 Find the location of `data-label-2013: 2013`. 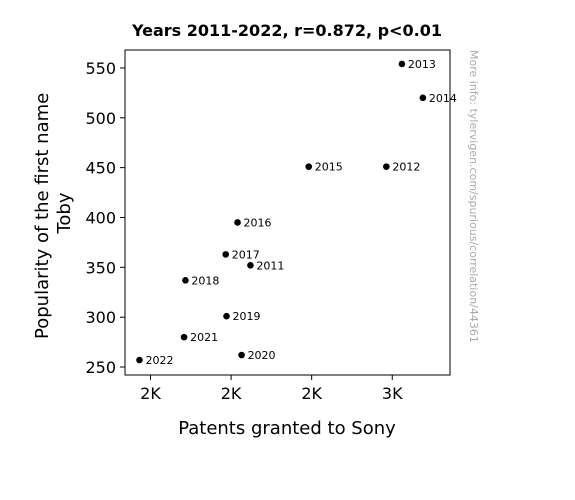

data-label-2013: 2013 is located at coordinates (422, 64).